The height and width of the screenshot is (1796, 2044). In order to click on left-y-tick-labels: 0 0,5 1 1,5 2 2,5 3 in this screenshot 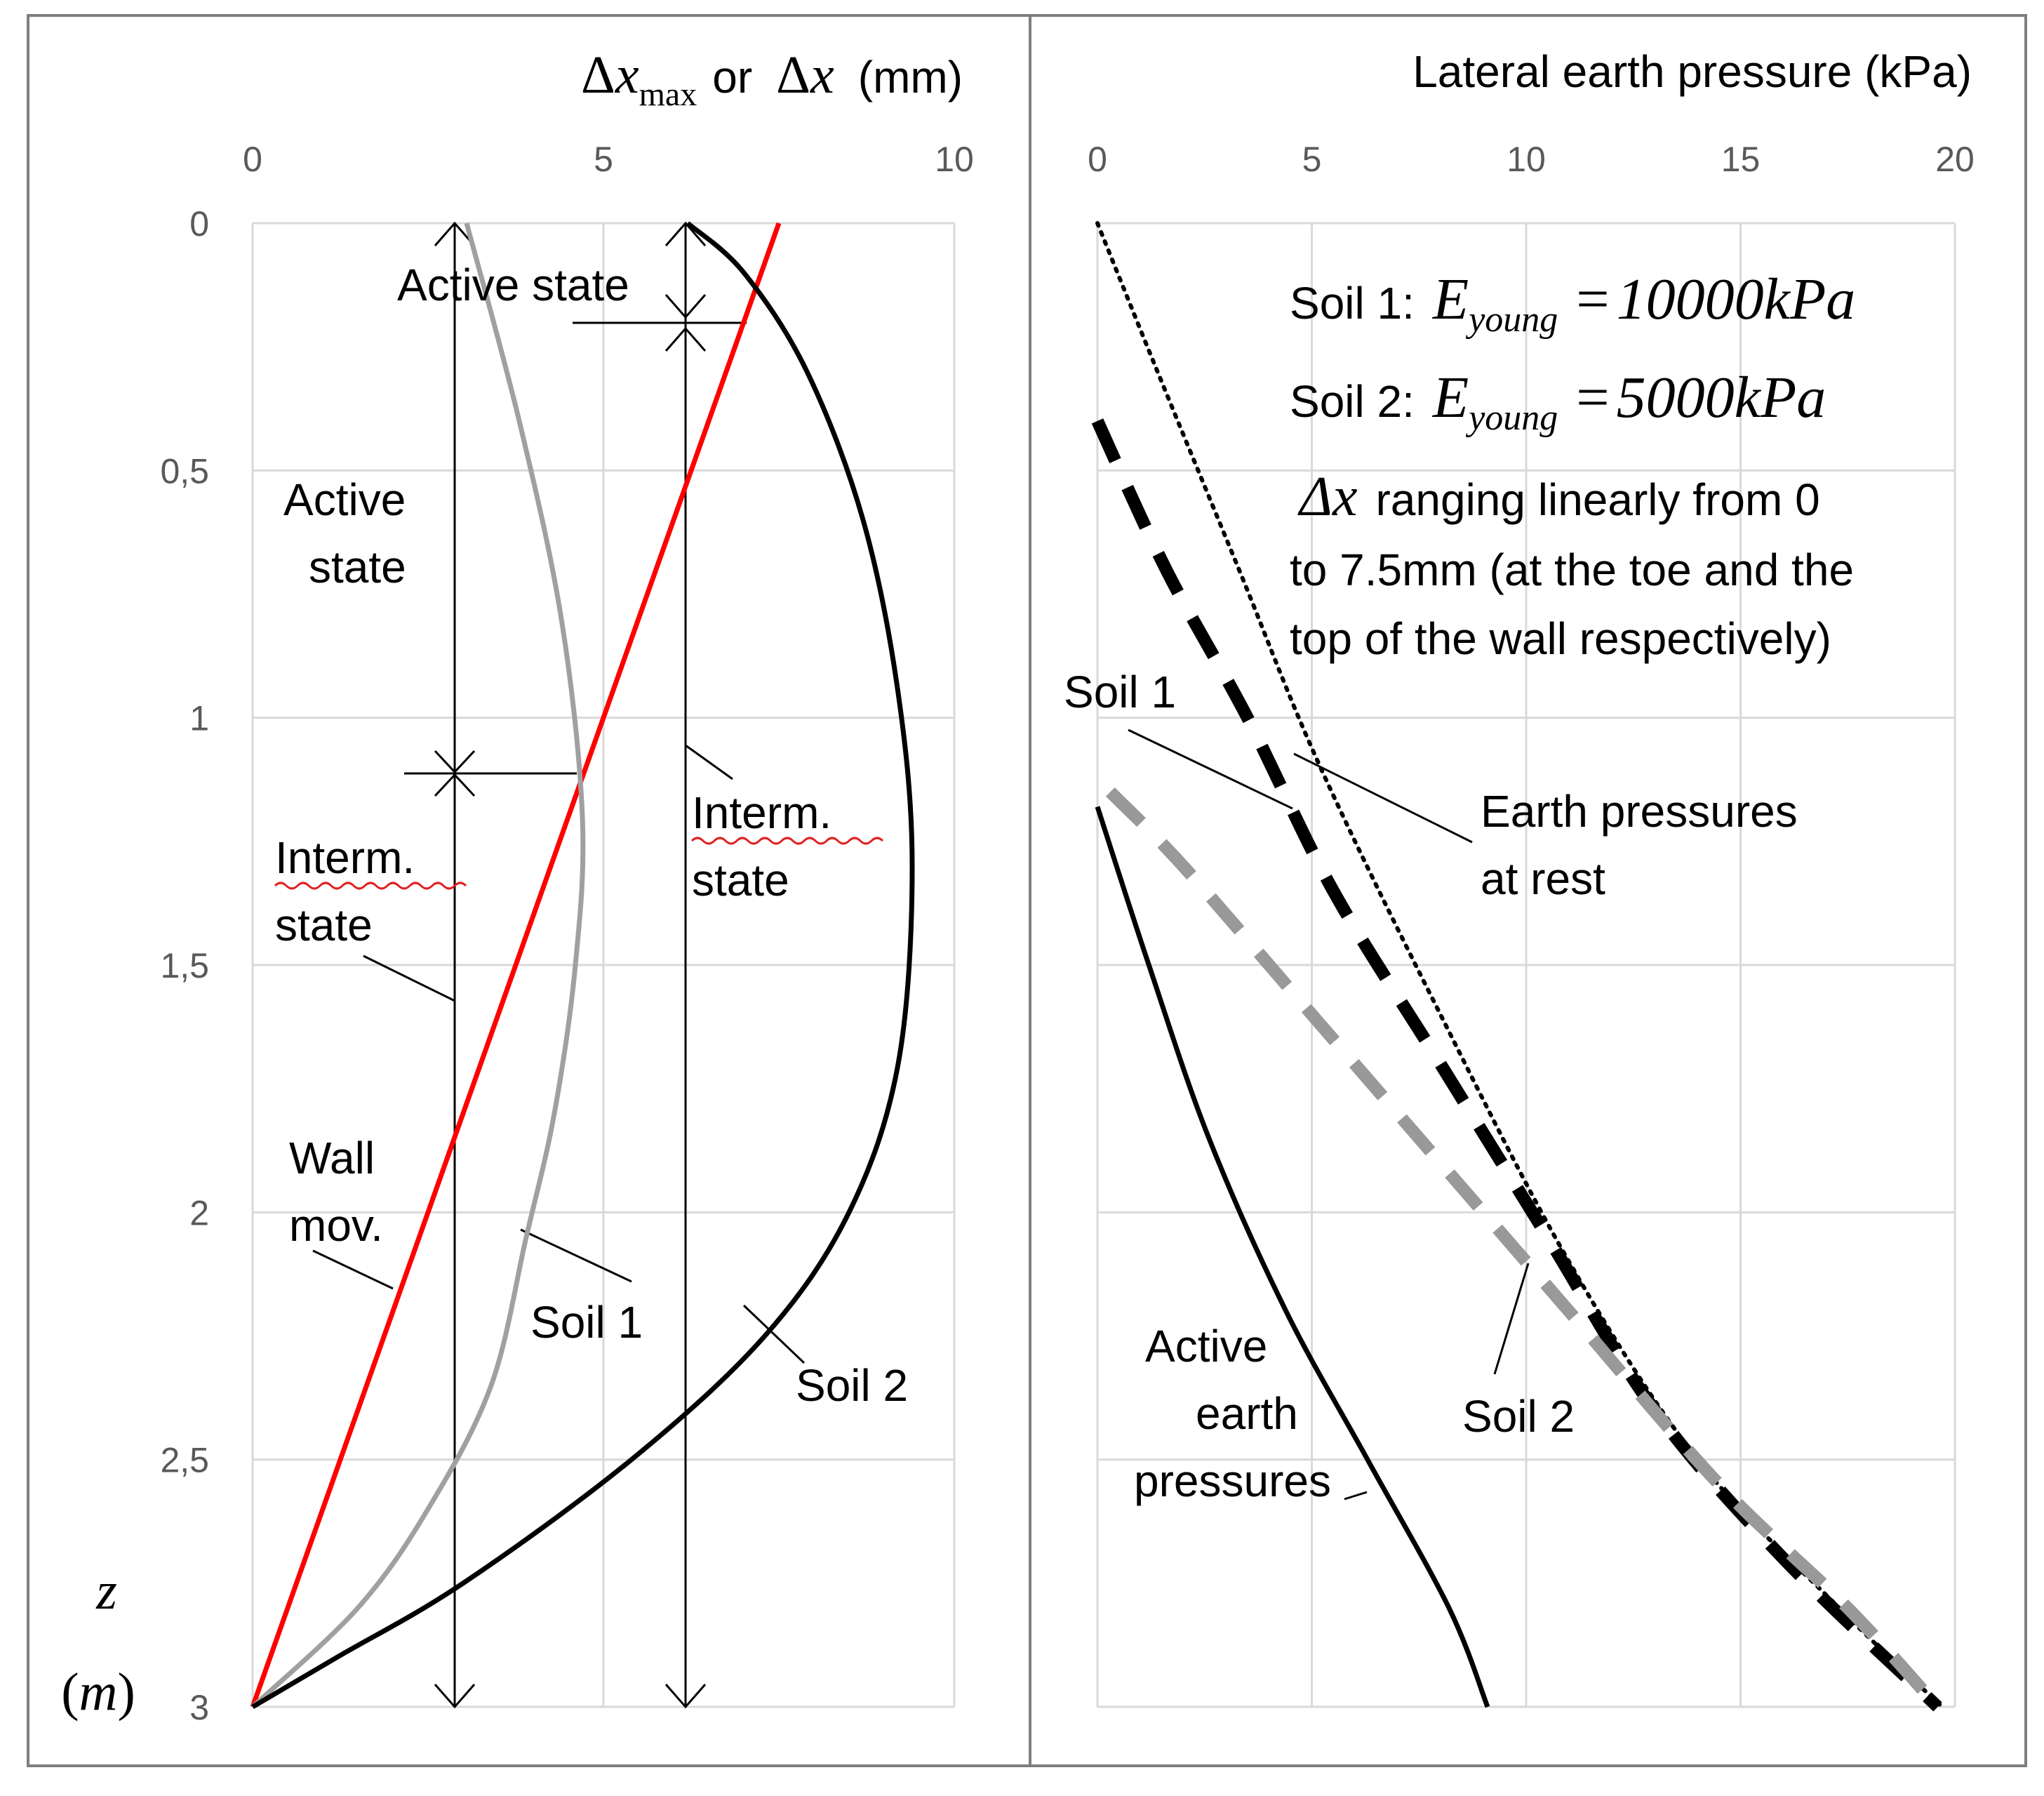, I will do `click(184, 965)`.